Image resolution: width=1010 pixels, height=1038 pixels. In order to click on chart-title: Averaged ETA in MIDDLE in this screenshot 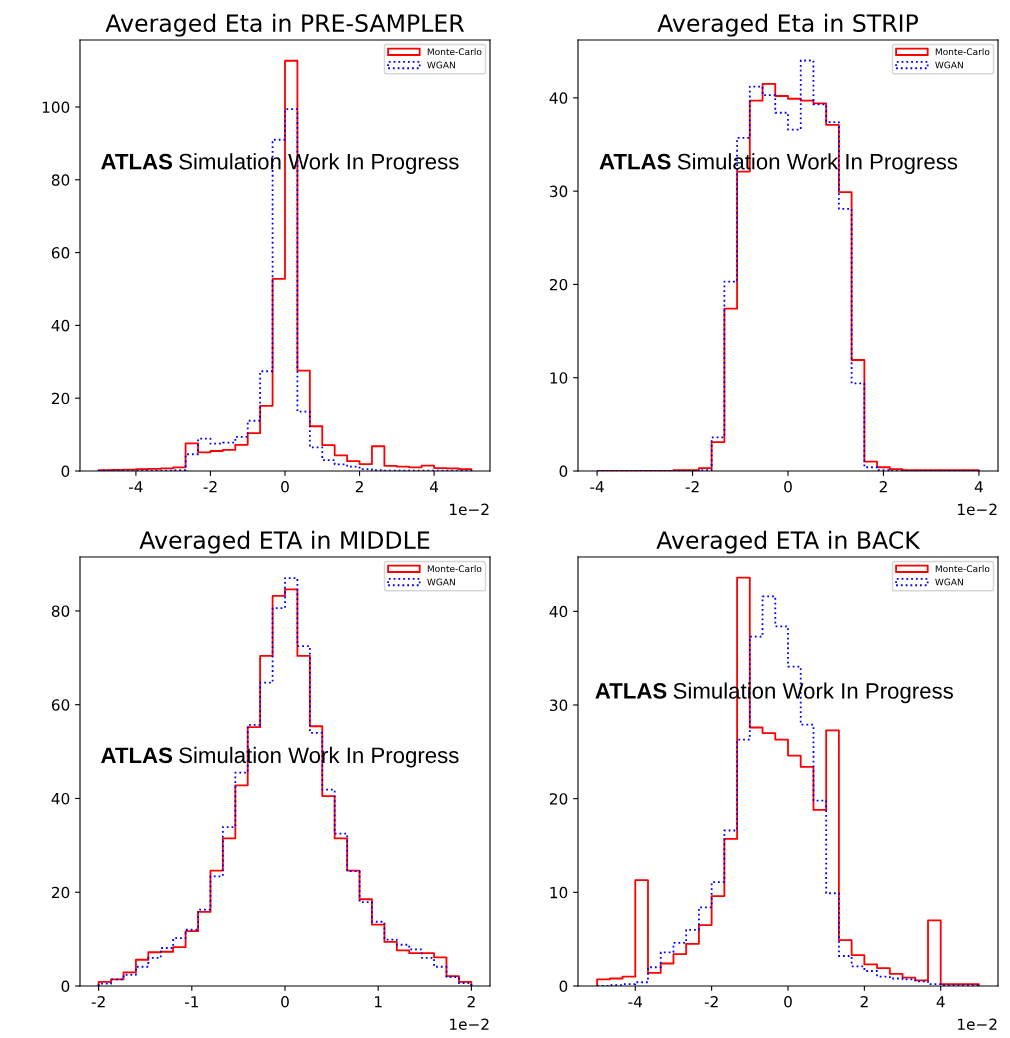, I will do `click(284, 542)`.